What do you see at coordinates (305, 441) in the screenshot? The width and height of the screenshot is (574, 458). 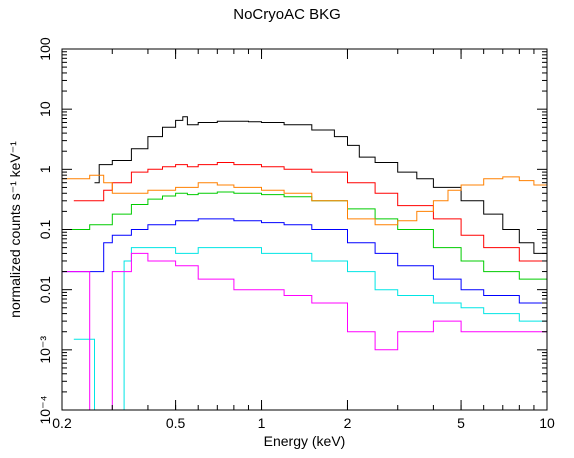 I see `x-axis-label: Energy (keV)` at bounding box center [305, 441].